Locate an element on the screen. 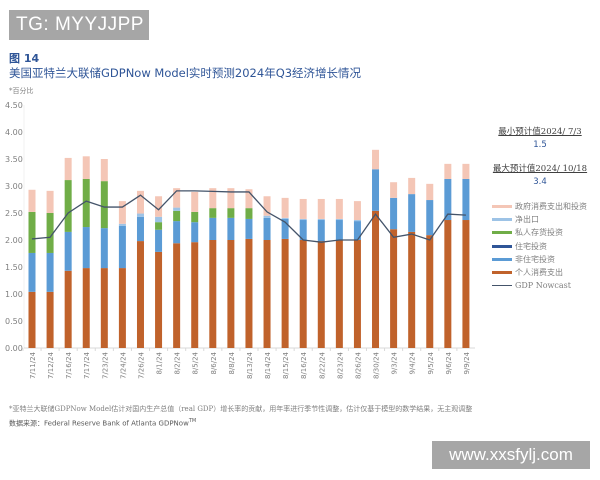  bar-8/6/24 is located at coordinates (213, 268).